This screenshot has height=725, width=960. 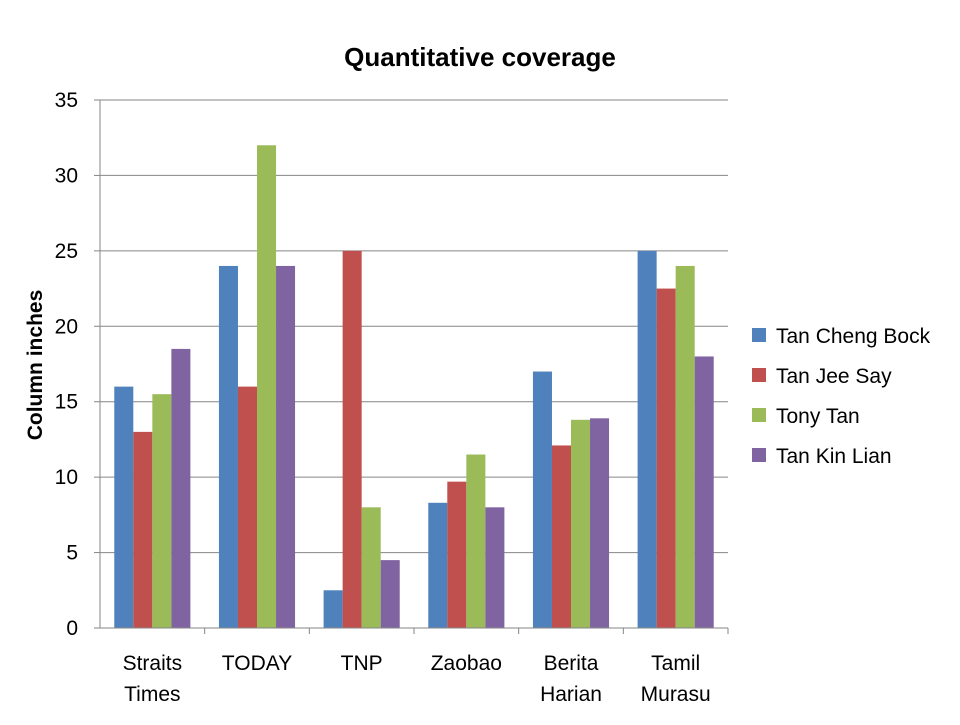 I want to click on legend-label: Tan Kin Lian, so click(x=834, y=456).